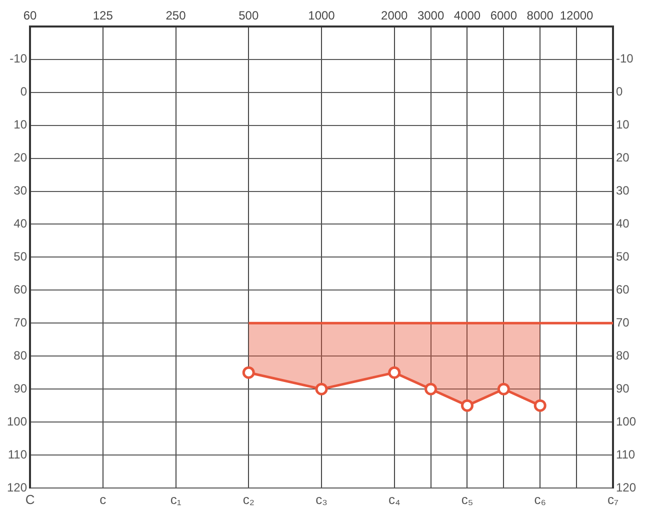 This screenshot has width=645, height=512. Describe the element at coordinates (623, 191) in the screenshot. I see `y2-tick-label: 30` at that location.